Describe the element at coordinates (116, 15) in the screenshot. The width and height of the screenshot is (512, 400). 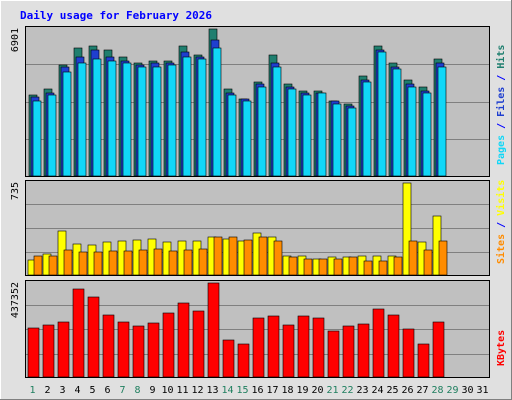
I see `chart-title: Daily usage for February 2026` at that location.